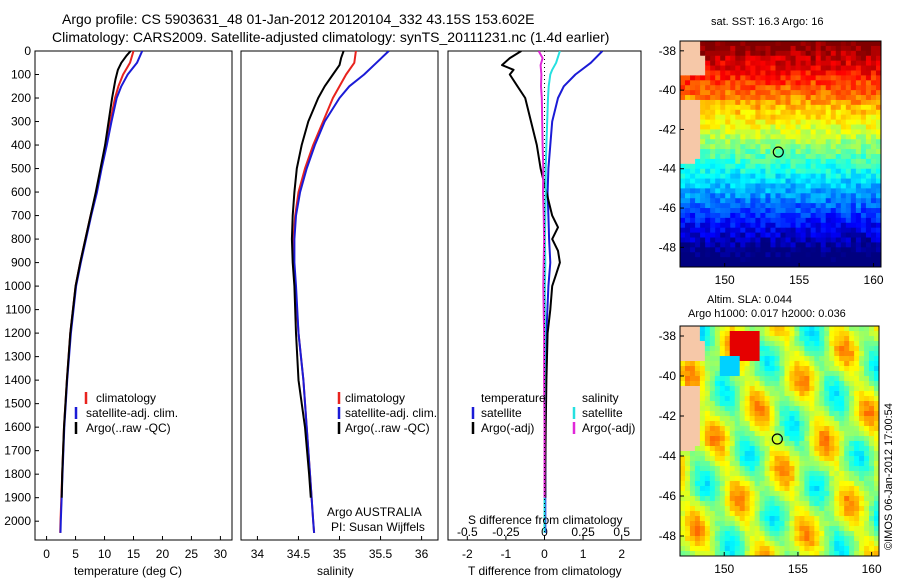 This screenshot has height=580, width=900. I want to click on org-label: Argo AUSTRALIA, so click(374, 512).